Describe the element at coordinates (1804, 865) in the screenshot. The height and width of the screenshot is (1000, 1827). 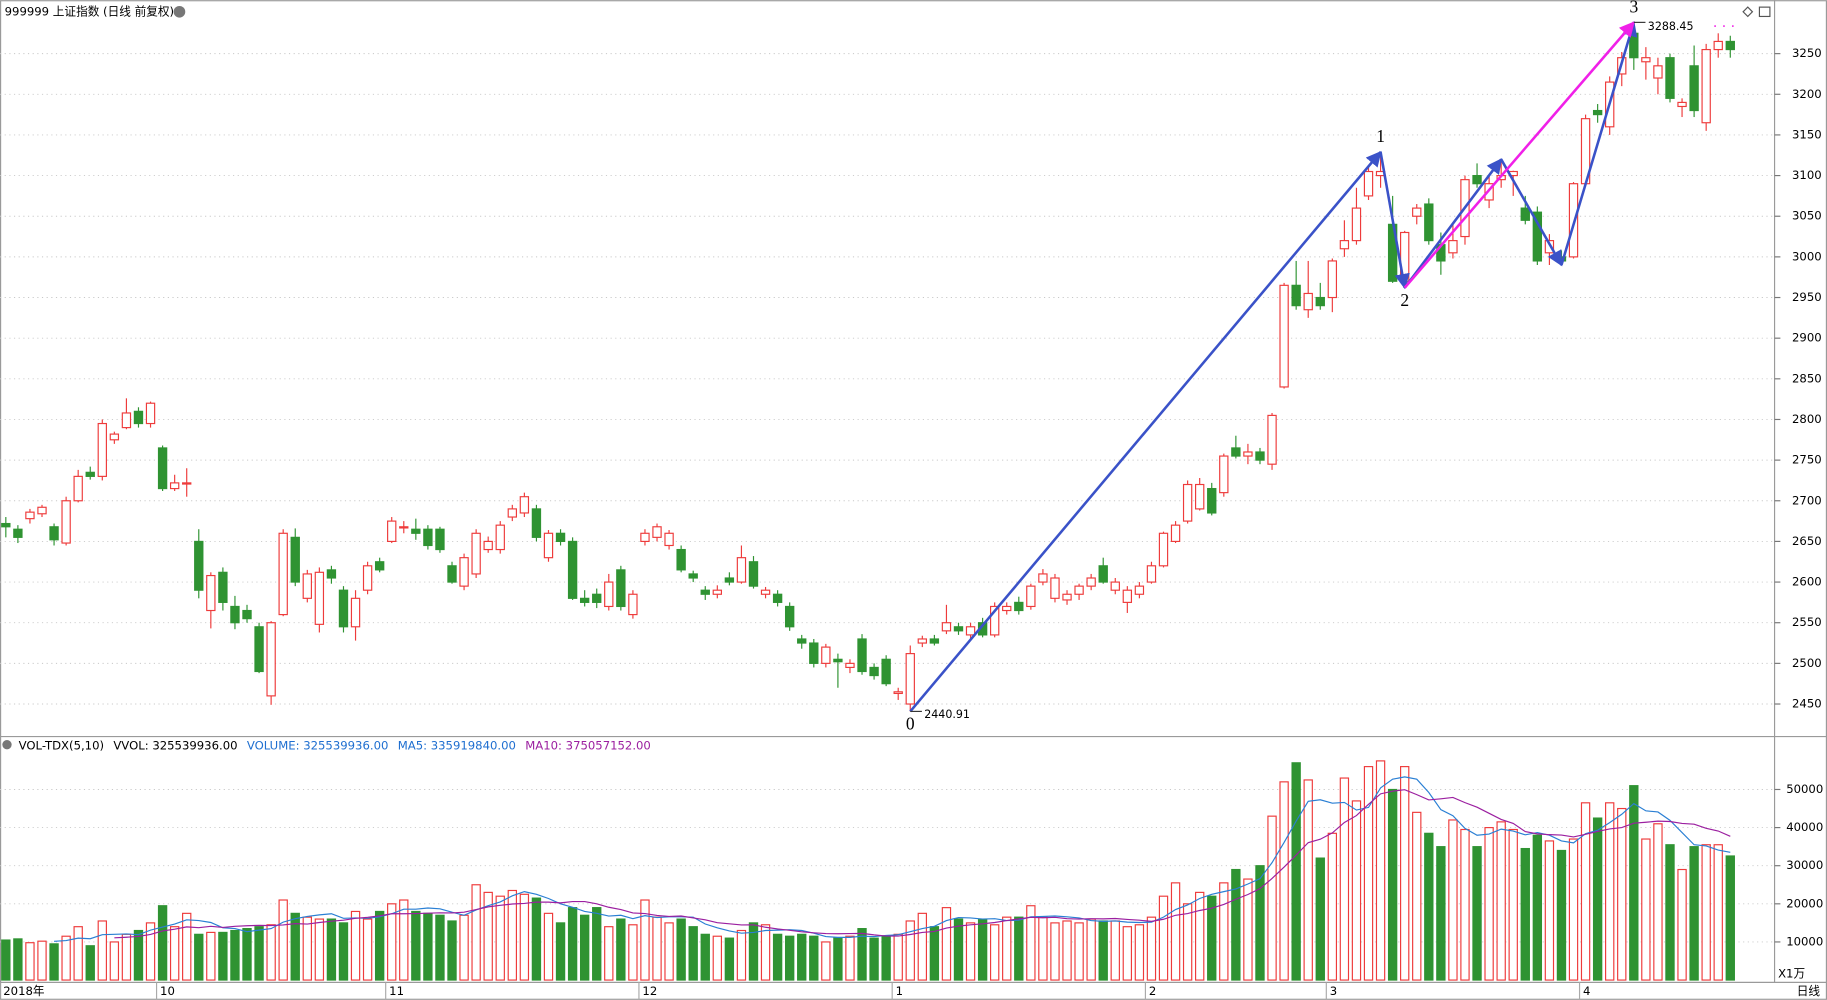
I see `volume-tick-label: 30000` at that location.